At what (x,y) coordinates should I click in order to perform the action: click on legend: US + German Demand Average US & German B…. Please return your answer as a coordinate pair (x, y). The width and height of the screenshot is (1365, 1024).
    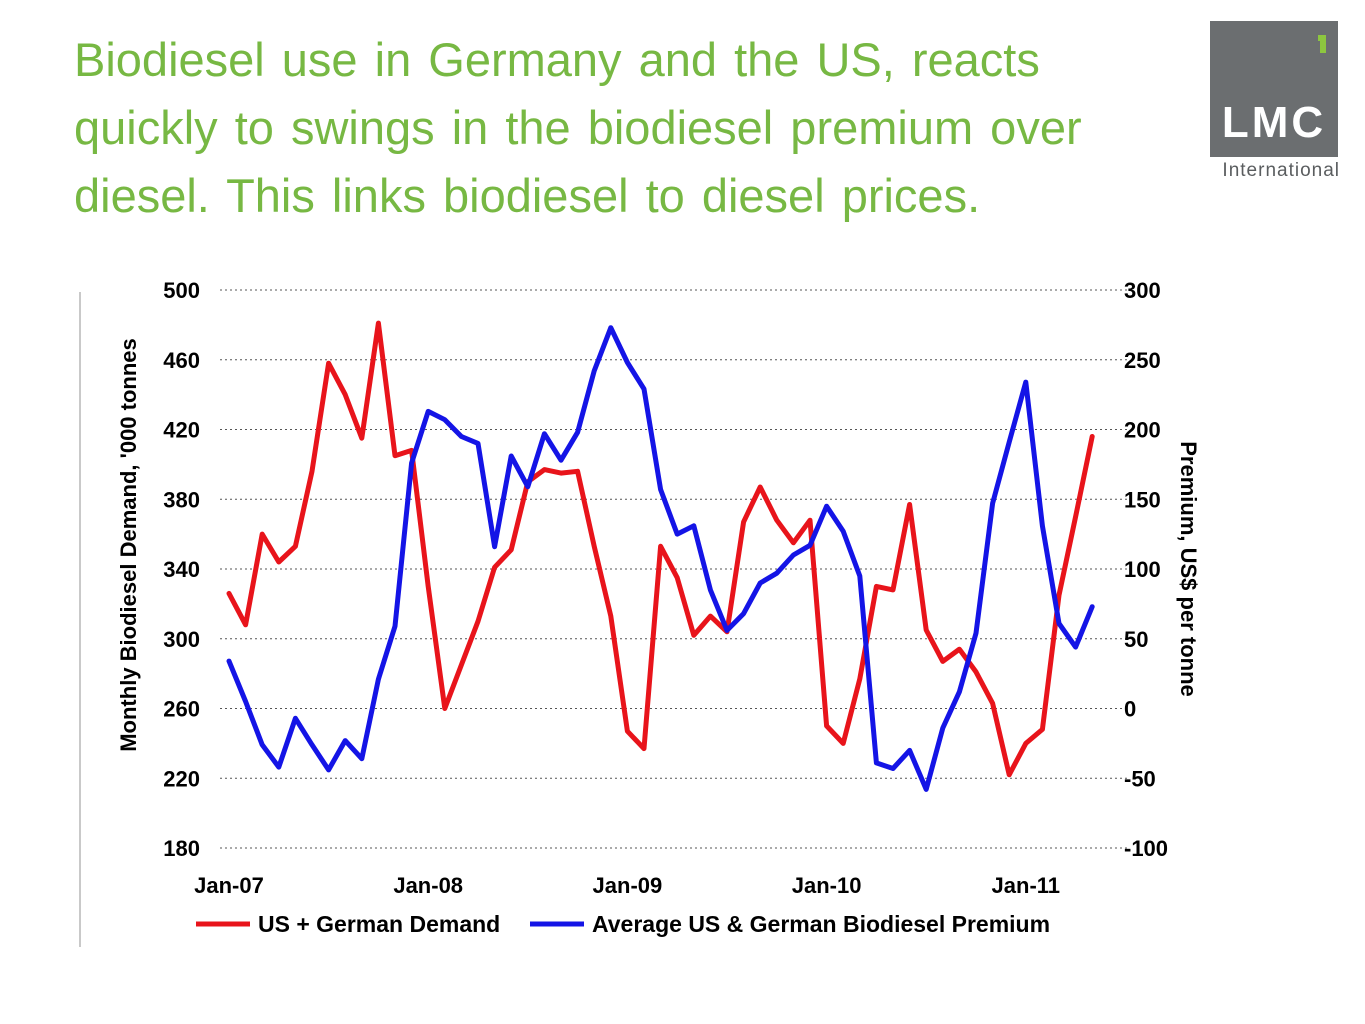
    Looking at the image, I should click on (623, 924).